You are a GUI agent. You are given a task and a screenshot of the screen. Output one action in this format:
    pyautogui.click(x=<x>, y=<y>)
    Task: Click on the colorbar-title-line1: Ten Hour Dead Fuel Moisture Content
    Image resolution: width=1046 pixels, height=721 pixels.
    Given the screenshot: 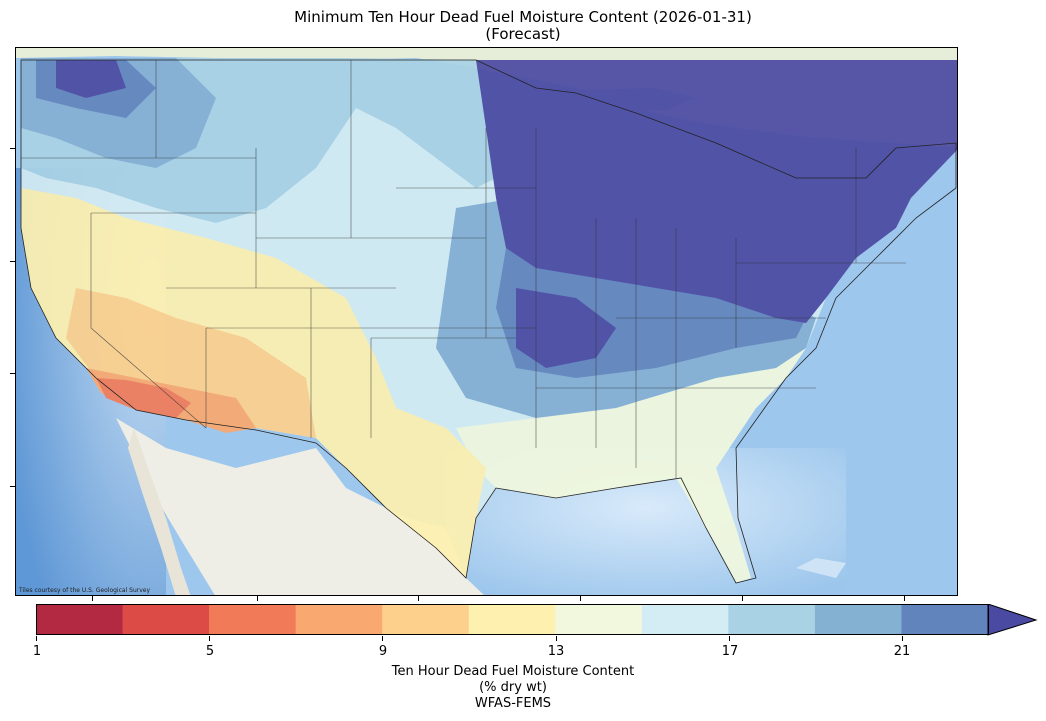 What is the action you would take?
    pyautogui.click(x=513, y=671)
    